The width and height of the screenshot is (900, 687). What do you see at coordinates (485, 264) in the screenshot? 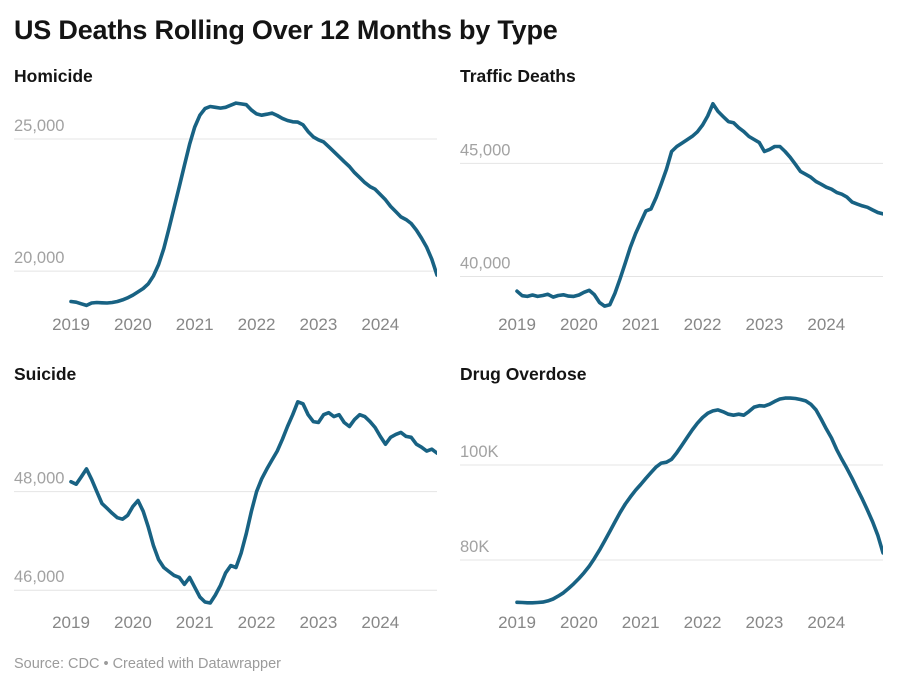
I see `y-axis-label: 40,000` at bounding box center [485, 264].